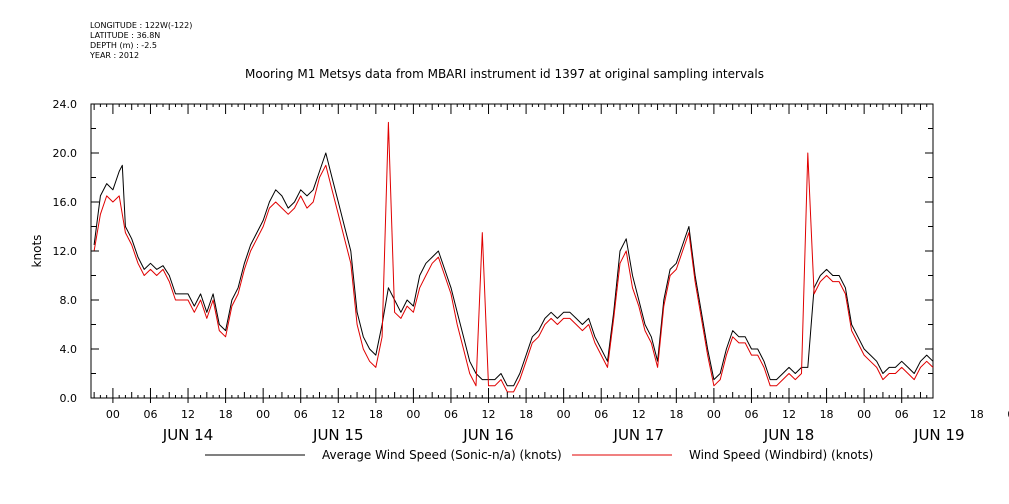  What do you see at coordinates (69, 349) in the screenshot?
I see `y-tick-label: 4.0` at bounding box center [69, 349].